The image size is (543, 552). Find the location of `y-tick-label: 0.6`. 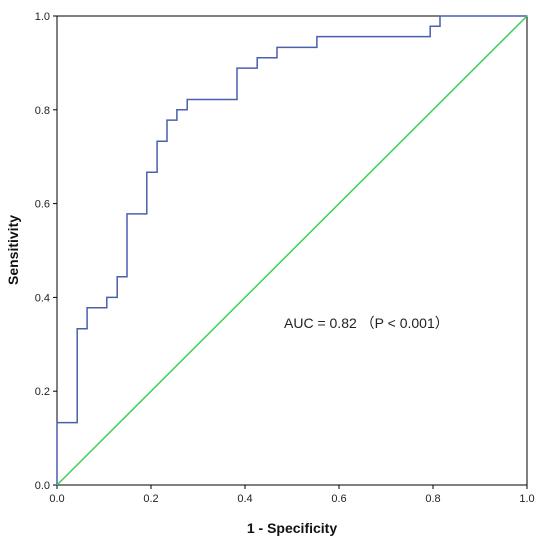

y-tick-label: 0.6 is located at coordinates (42, 205).